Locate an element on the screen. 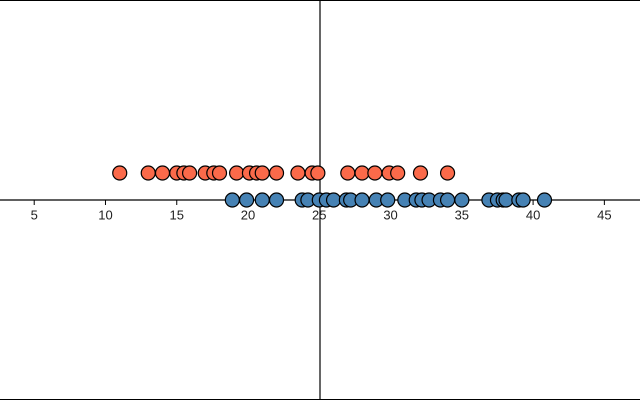 Image resolution: width=640 pixels, height=400 pixels. x-tick-label: 30 is located at coordinates (390, 214).